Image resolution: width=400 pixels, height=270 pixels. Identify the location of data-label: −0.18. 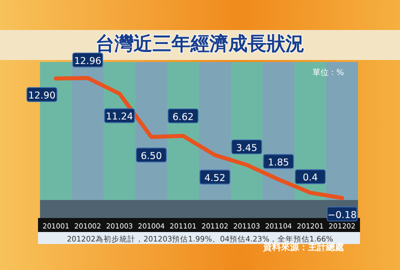
(342, 215).